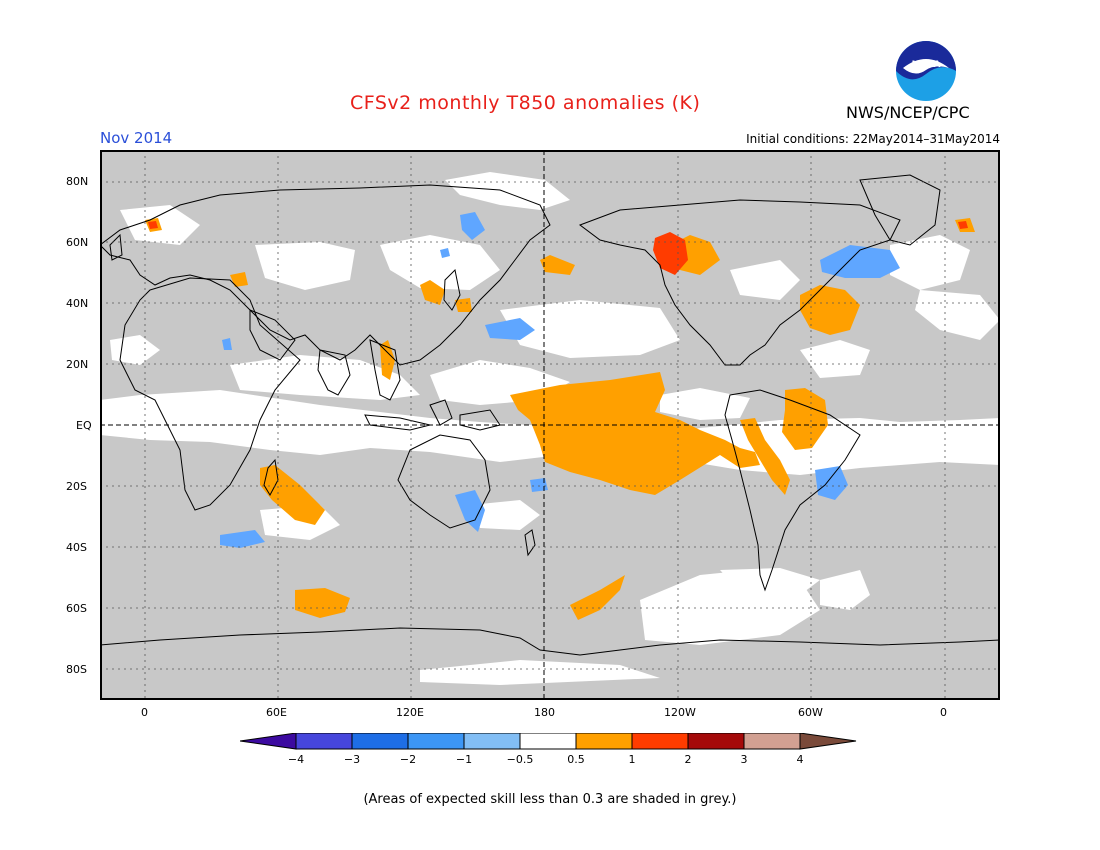  What do you see at coordinates (76, 608) in the screenshot?
I see `lat-label: 60S` at bounding box center [76, 608].